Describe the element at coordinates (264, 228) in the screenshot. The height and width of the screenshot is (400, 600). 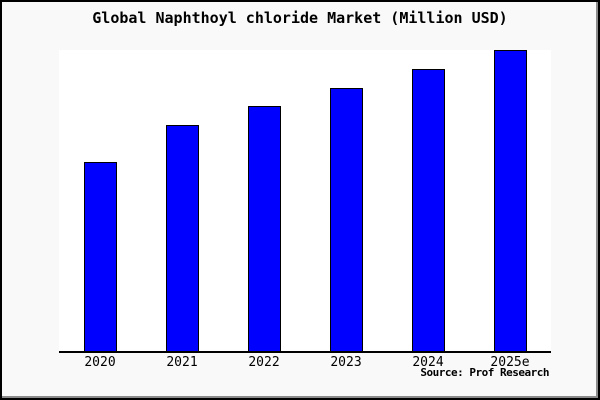
I see `bar-2022` at that location.